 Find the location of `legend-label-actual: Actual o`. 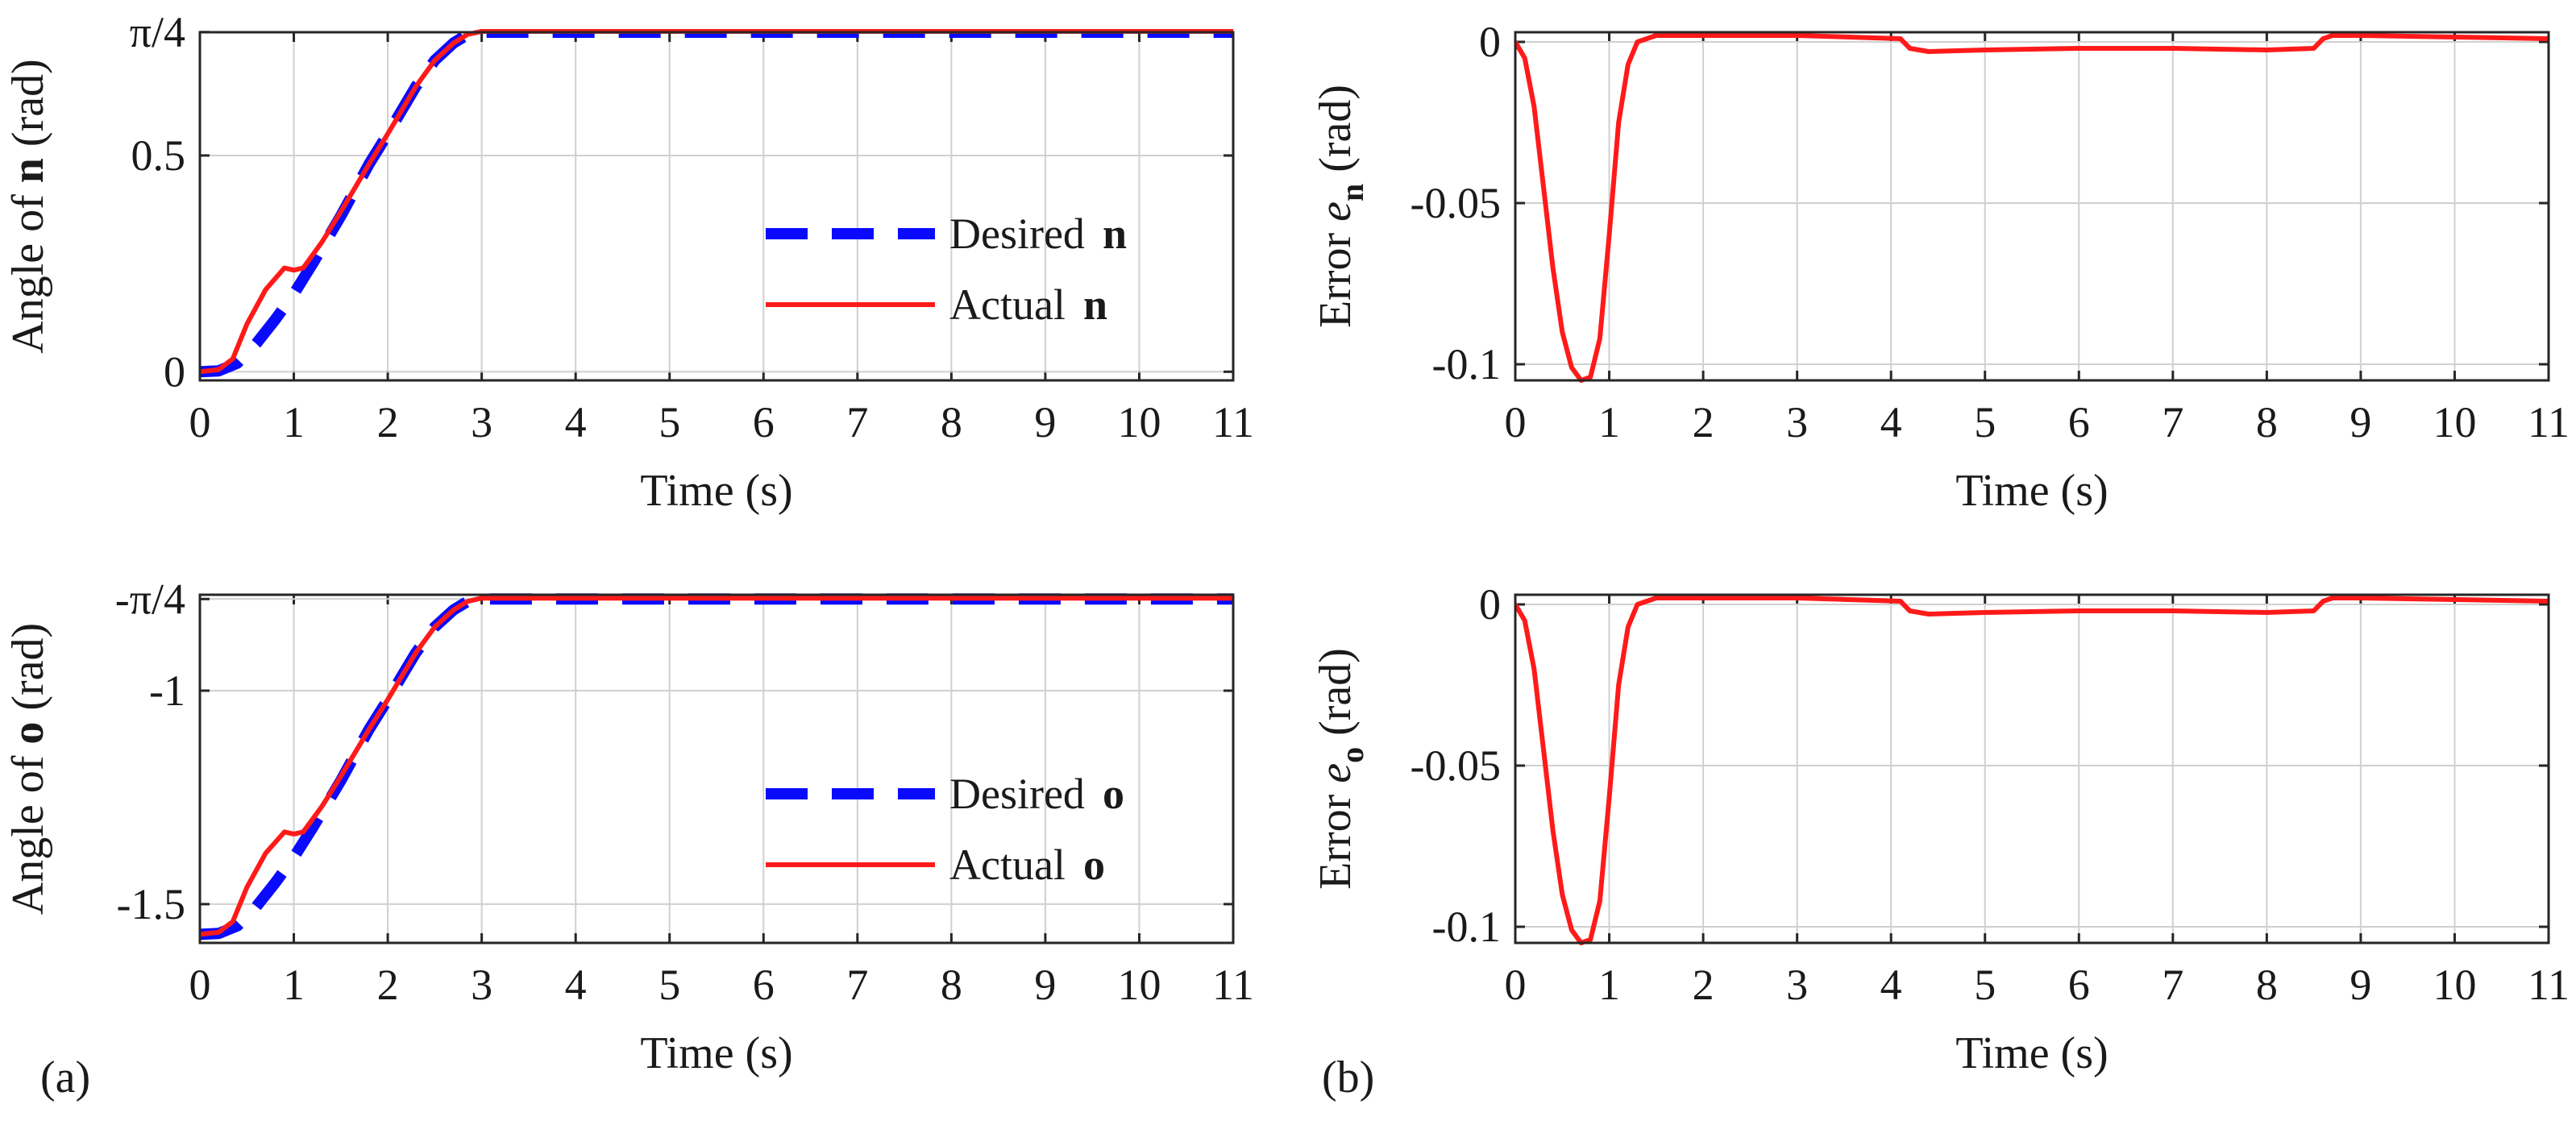

legend-label-actual: Actual o is located at coordinates (1027, 865).